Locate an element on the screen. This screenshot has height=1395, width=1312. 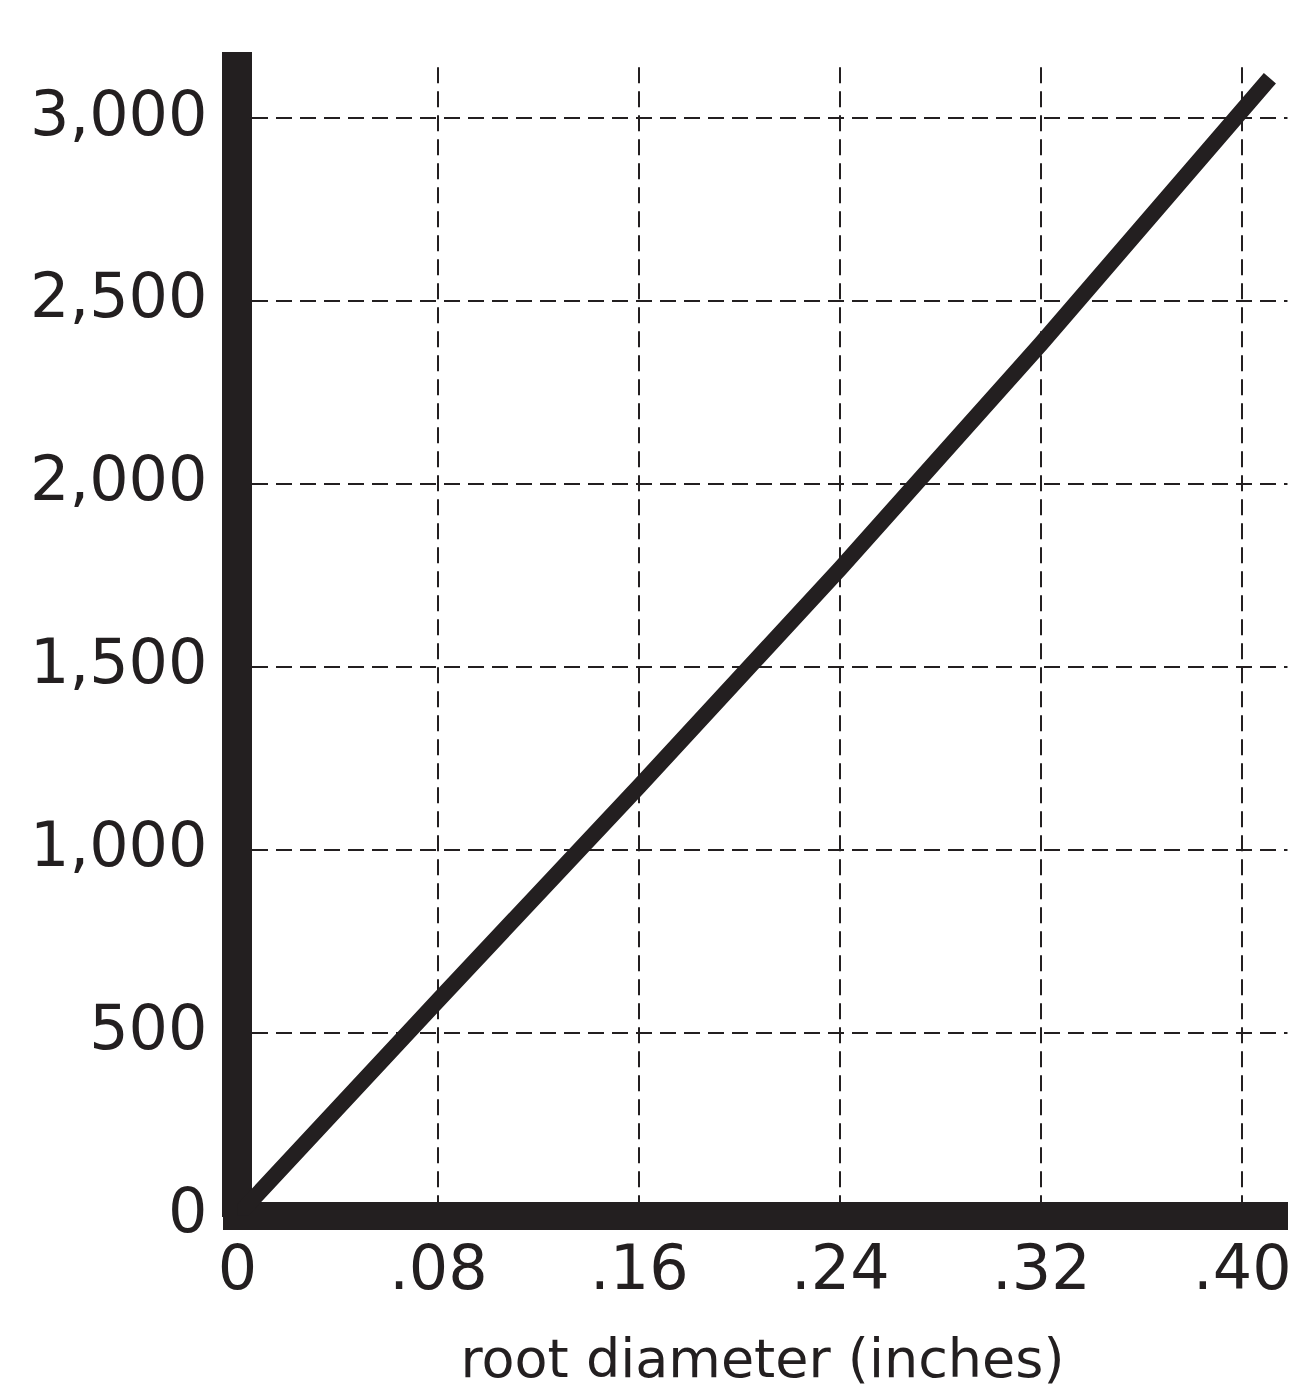
x-axis-title: root diameter (inches) is located at coordinates (762, 1358).